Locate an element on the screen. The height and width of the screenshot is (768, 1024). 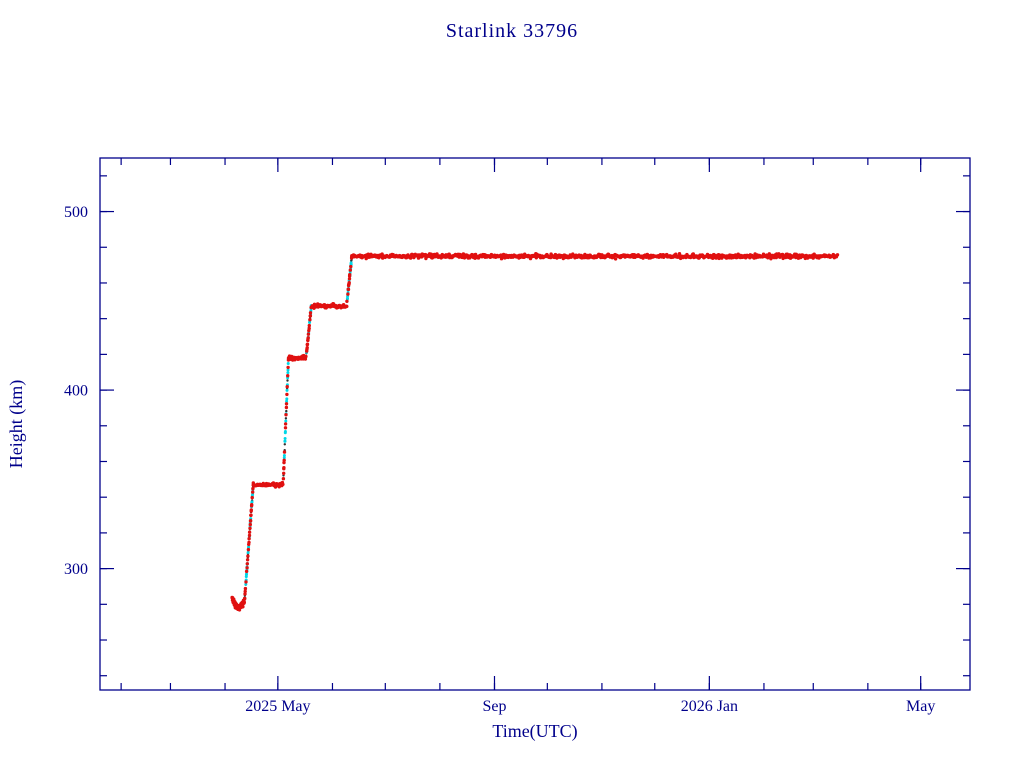
y-tick-label: 400 is located at coordinates (76, 391).